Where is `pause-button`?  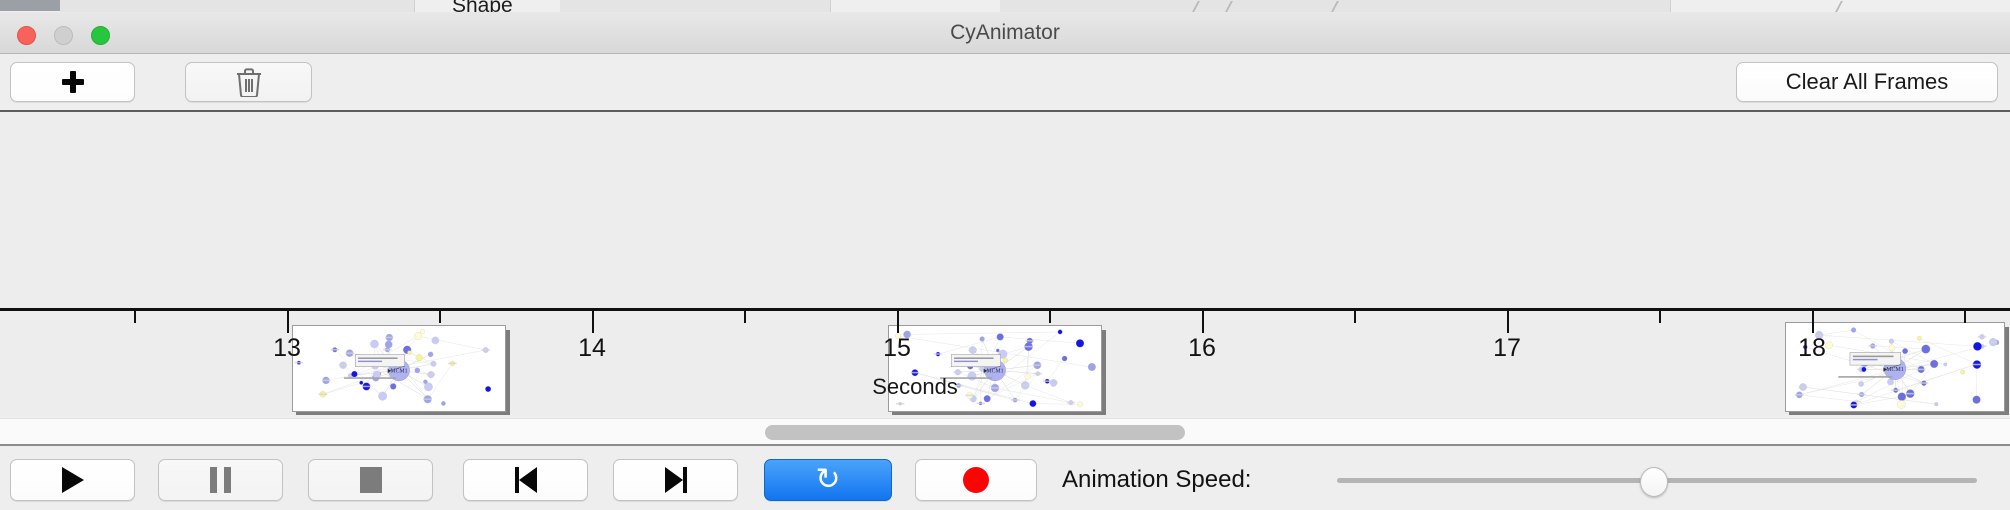
pause-button is located at coordinates (220, 480).